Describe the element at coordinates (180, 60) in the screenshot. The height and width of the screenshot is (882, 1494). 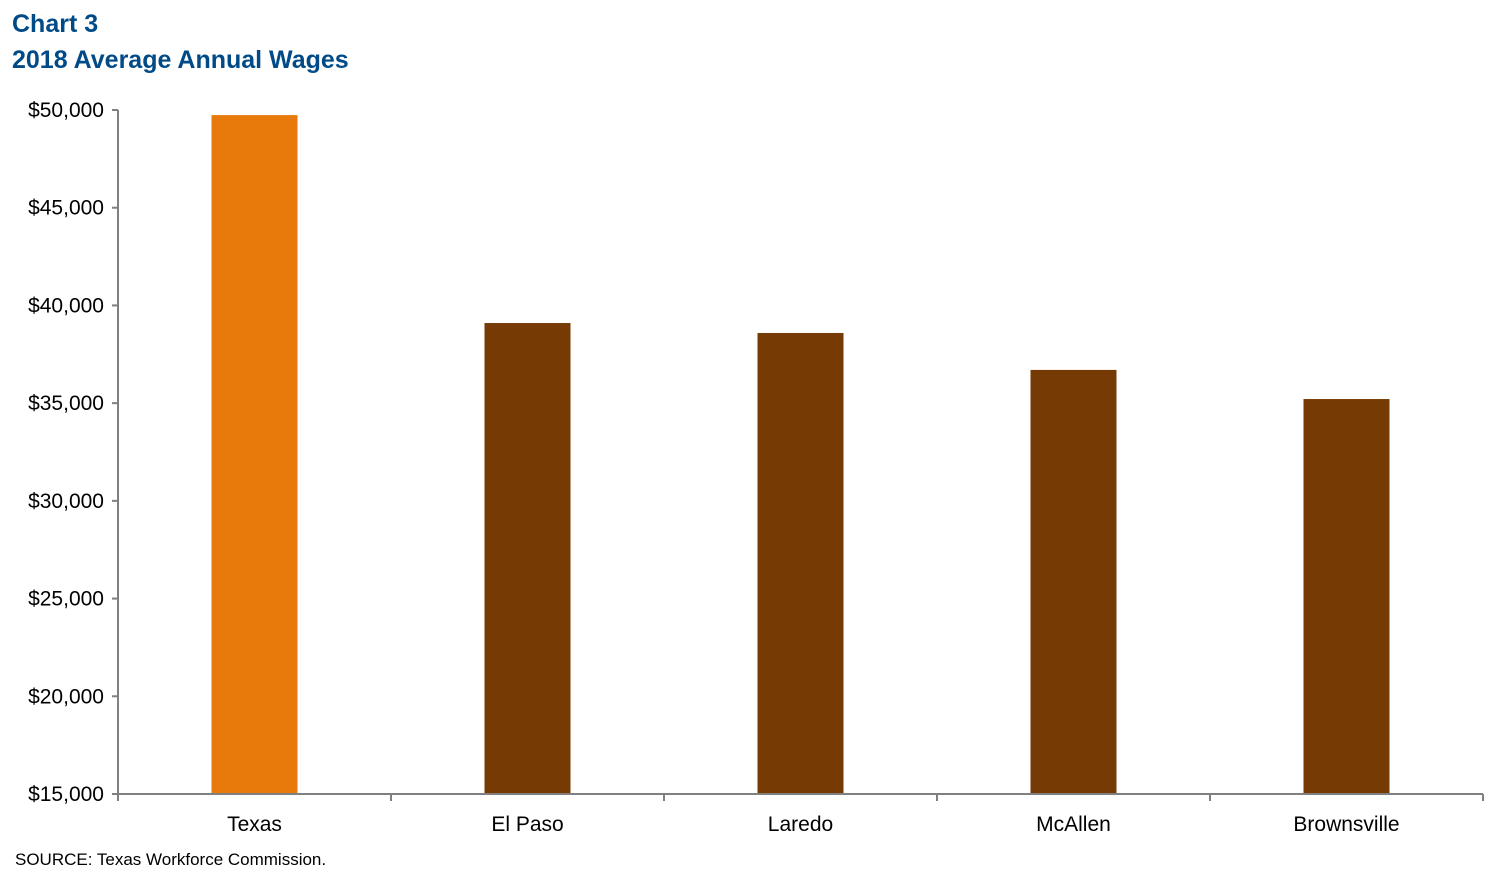
I see `chart-title: 2018 Average Annual Wages` at that location.